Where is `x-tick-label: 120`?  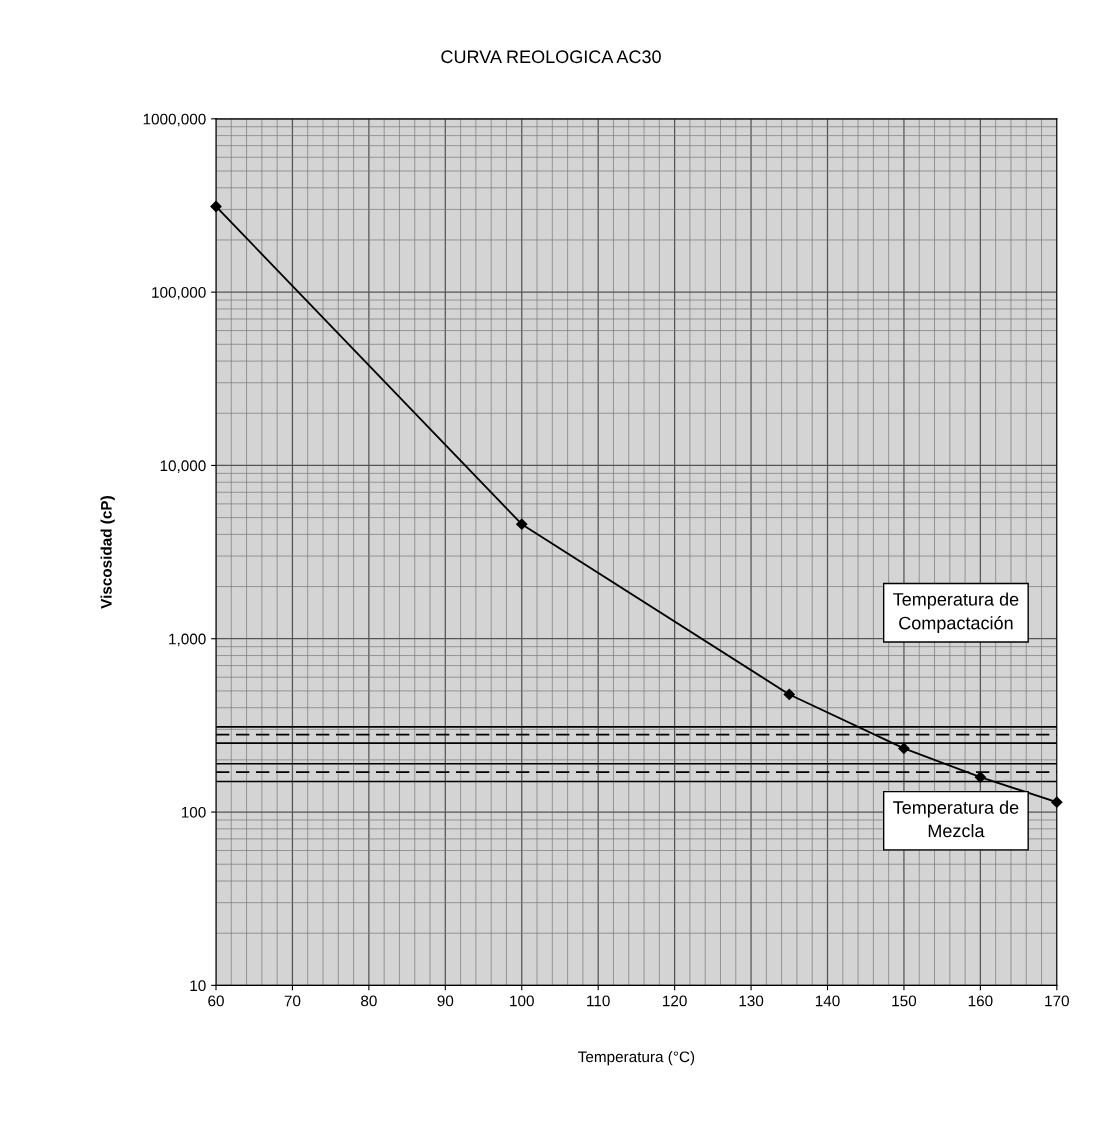
x-tick-label: 120 is located at coordinates (675, 1001).